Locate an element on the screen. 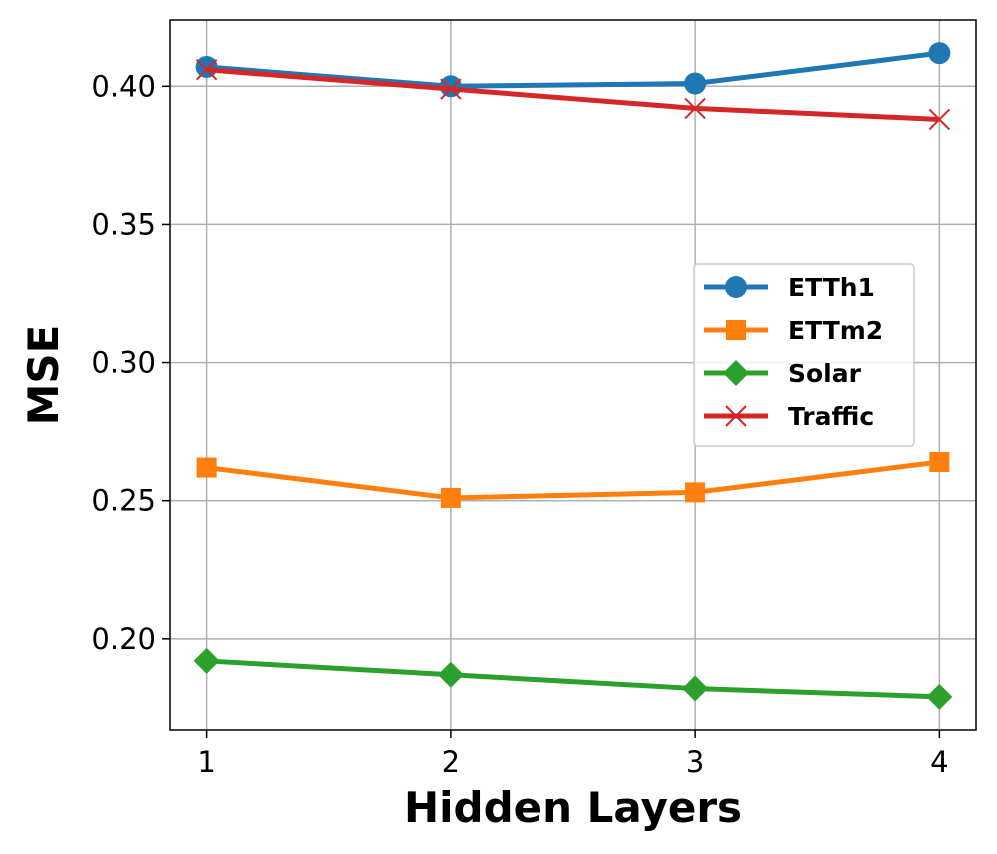 The image size is (997, 854). traffic-series-line is located at coordinates (573, 94).